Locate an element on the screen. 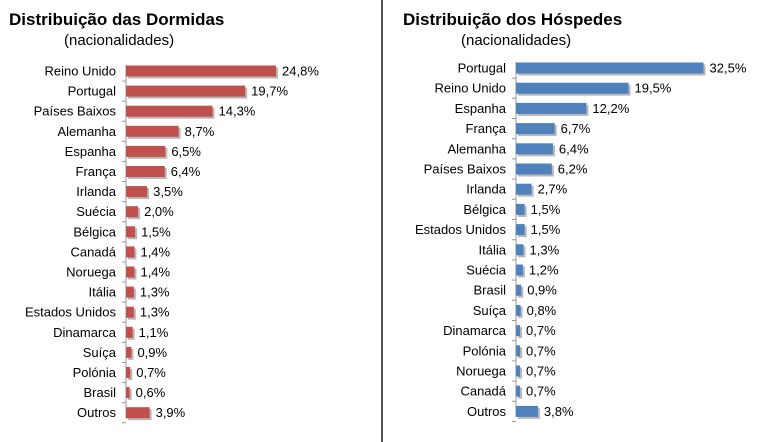  right-category-label: Estados Unidos is located at coordinates (461, 229).